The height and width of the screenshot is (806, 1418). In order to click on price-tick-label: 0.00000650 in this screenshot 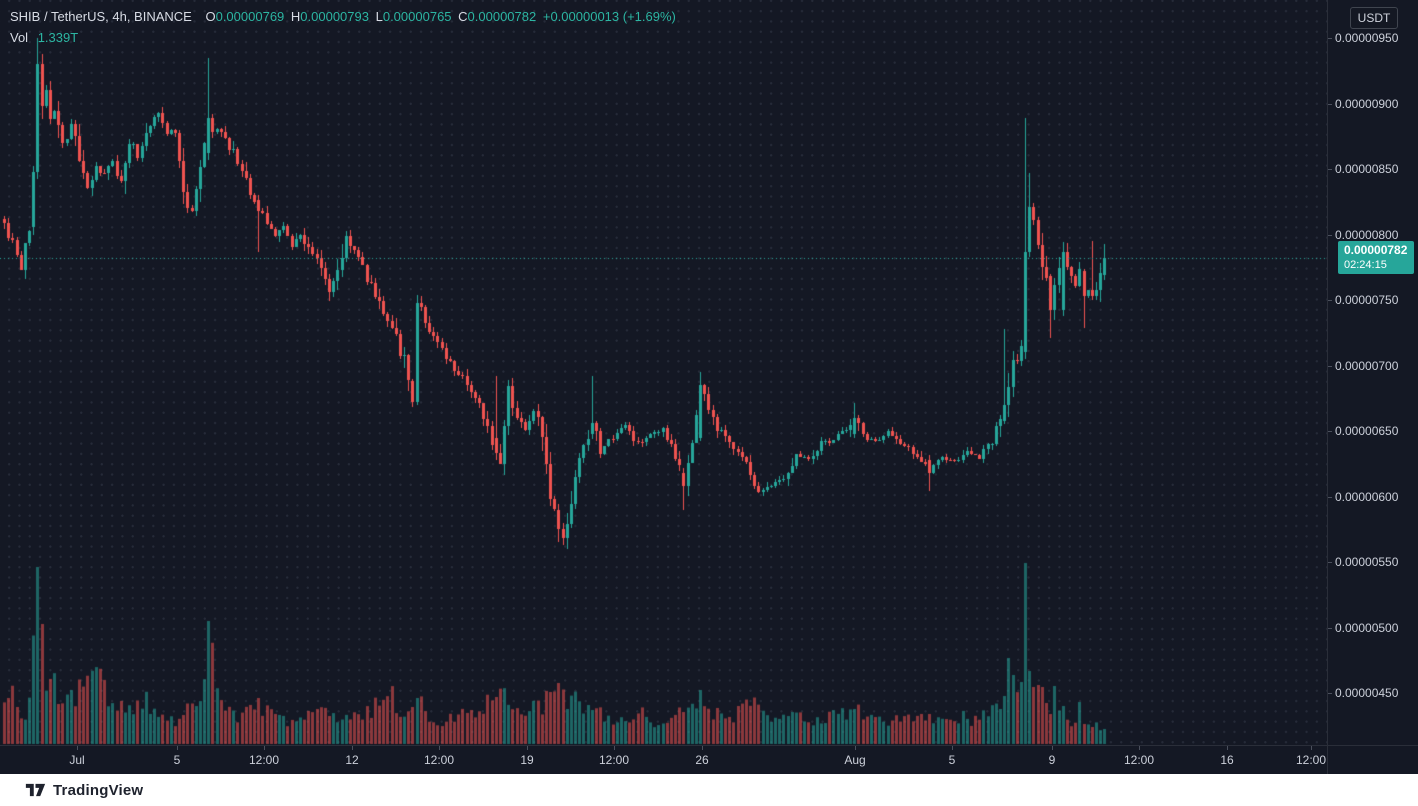, I will do `click(1367, 431)`.